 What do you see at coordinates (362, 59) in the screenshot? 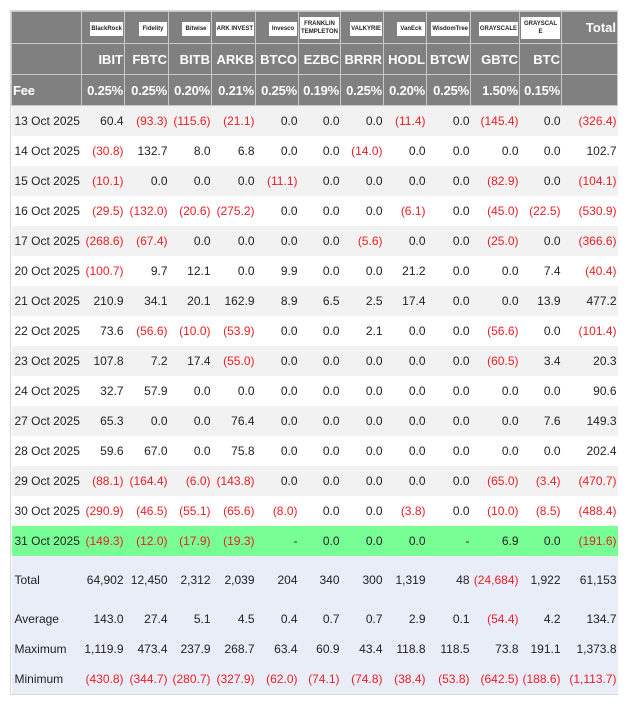
I see `ticker-header: BRRR` at bounding box center [362, 59].